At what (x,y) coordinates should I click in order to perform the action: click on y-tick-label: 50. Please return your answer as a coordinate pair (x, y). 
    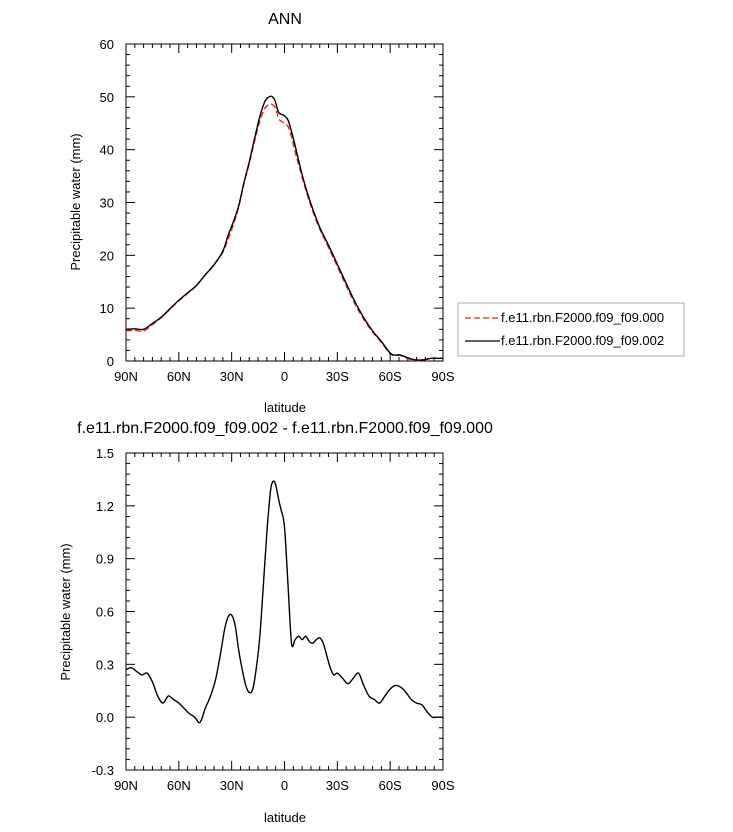
    Looking at the image, I should click on (107, 97).